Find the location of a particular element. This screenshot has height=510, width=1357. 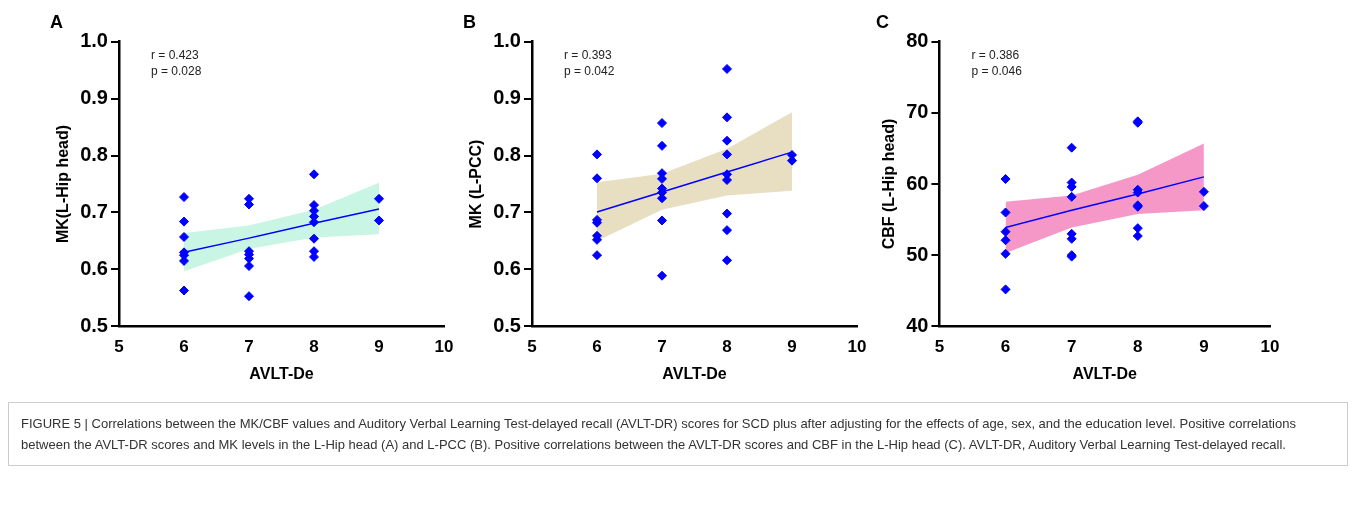

y-tick-label: 40 is located at coordinates (917, 324).